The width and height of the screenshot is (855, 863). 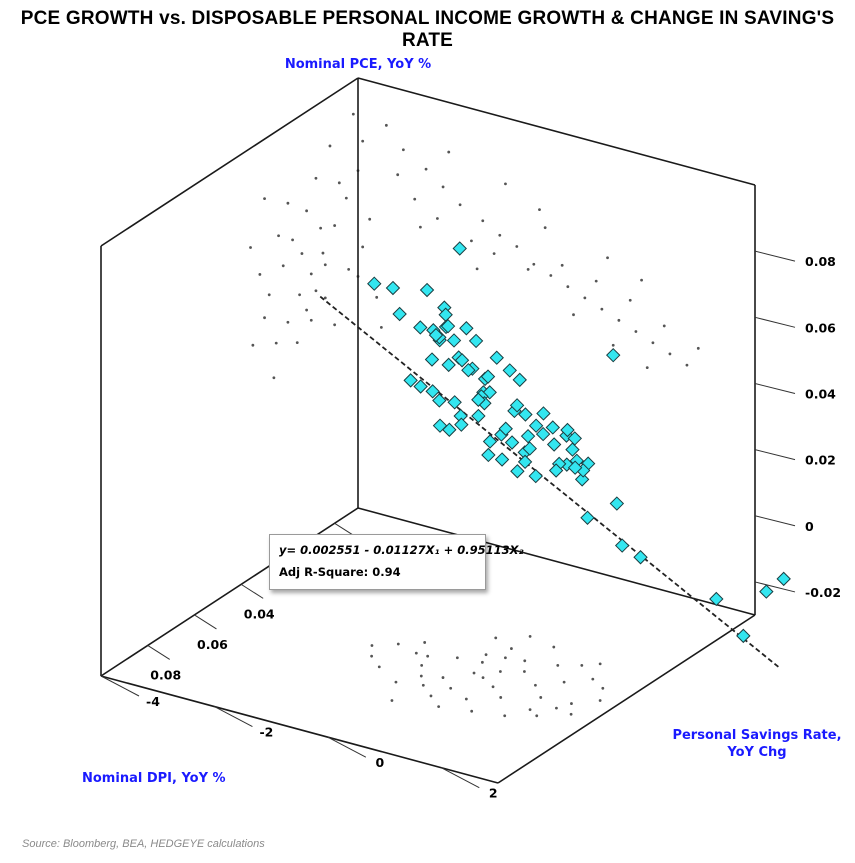 What do you see at coordinates (775, 521) in the screenshot?
I see `z-tick` at bounding box center [775, 521].